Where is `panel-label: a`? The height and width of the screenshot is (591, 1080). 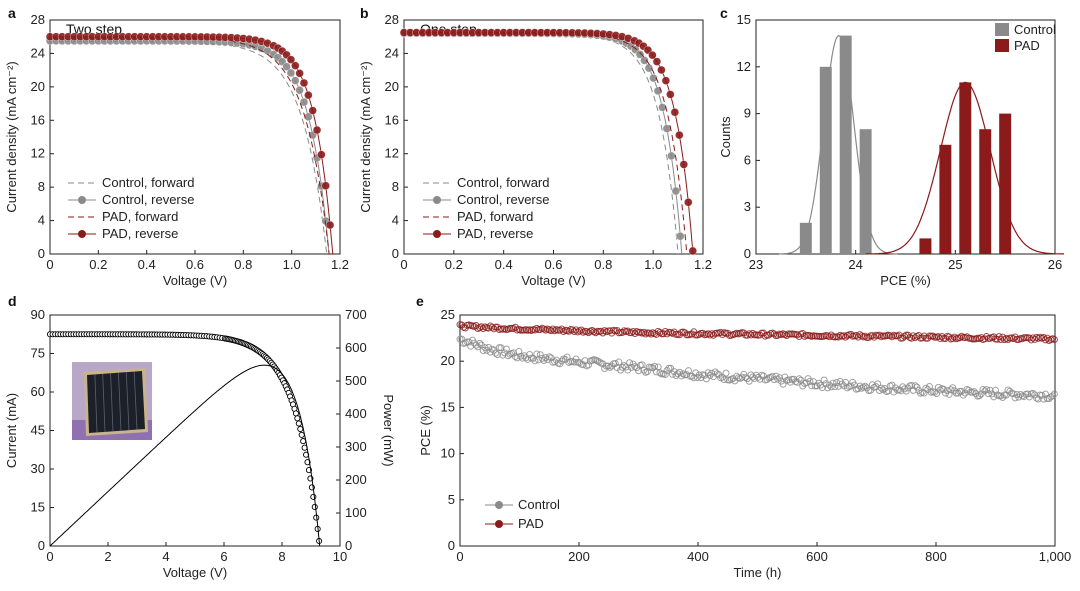 panel-label: a is located at coordinates (12, 13).